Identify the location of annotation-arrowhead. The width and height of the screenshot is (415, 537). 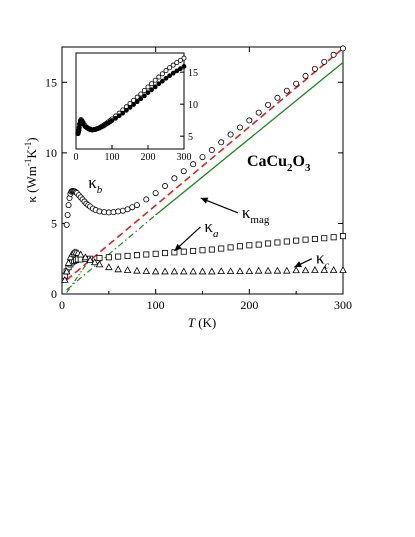
(178, 247).